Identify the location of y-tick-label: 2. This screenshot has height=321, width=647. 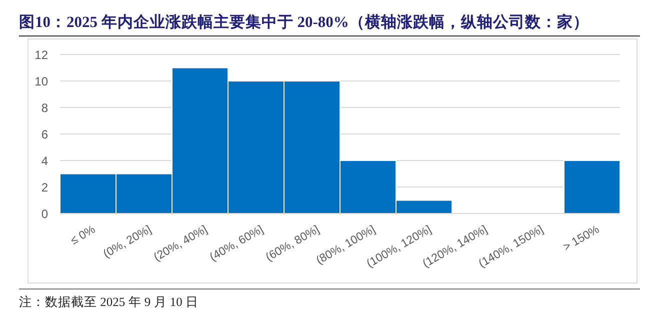
(44, 187).